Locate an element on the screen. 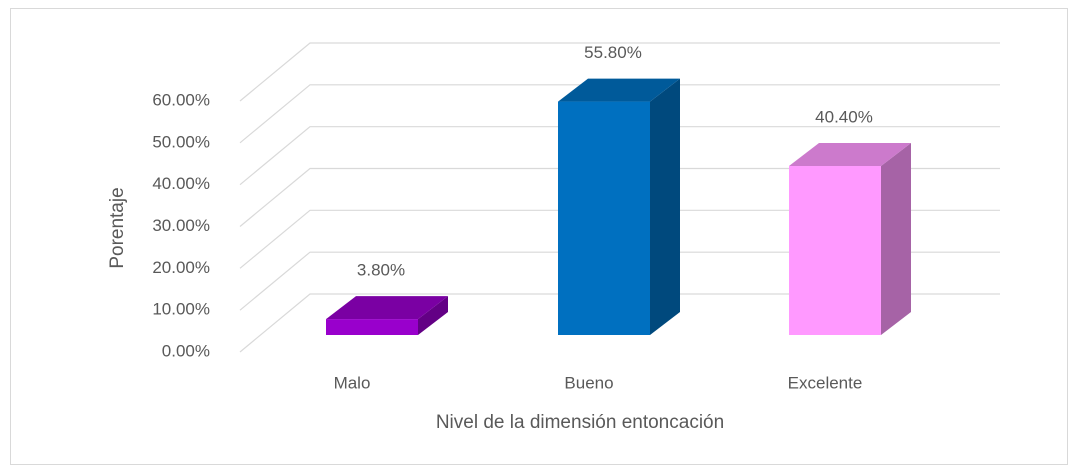 The height and width of the screenshot is (470, 1079). value-label: 55.80% is located at coordinates (613, 52).